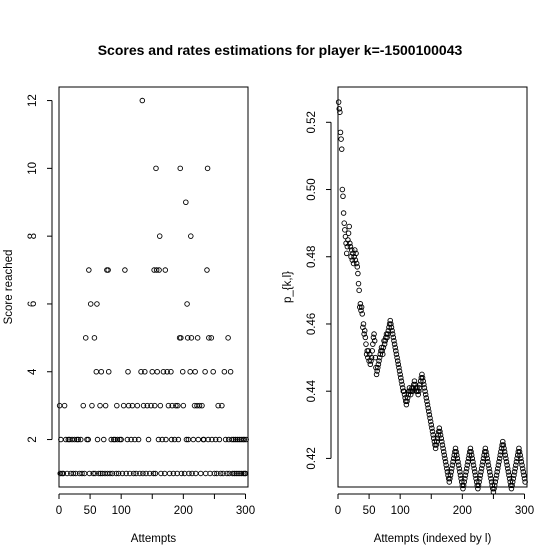  Describe the element at coordinates (312, 324) in the screenshot. I see `right-y-tick-label: 0.46` at that location.